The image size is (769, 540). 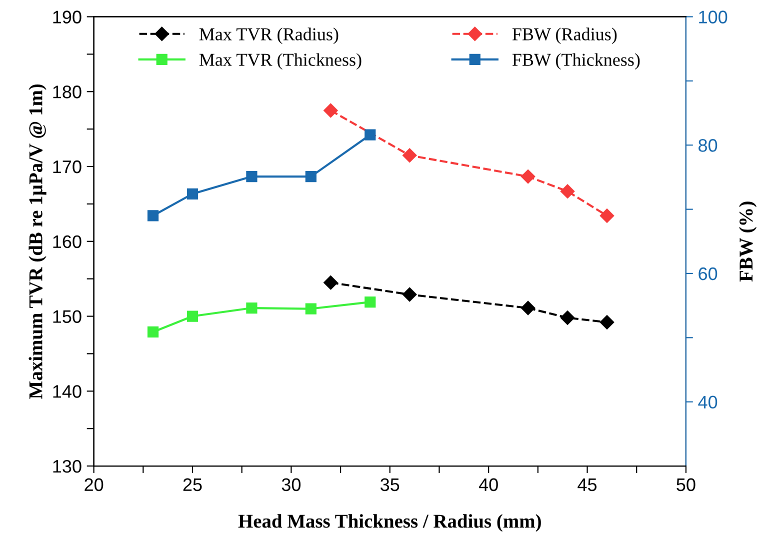 I want to click on y2-axis-title: FBW (%), so click(x=747, y=242).